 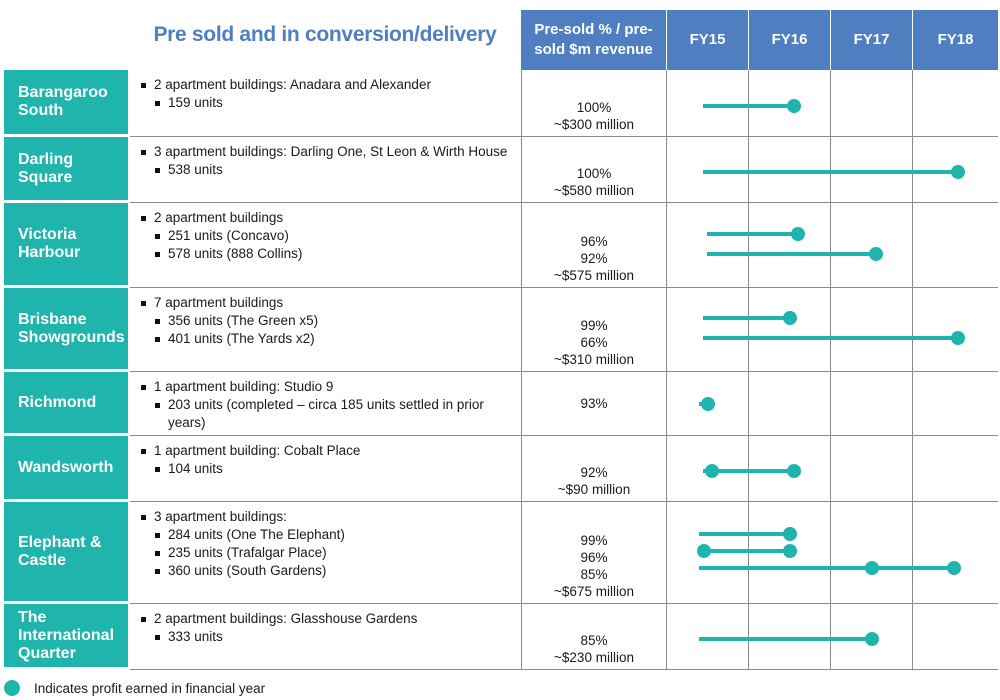 What do you see at coordinates (708, 40) in the screenshot?
I see `year-header-fy15: FY15` at bounding box center [708, 40].